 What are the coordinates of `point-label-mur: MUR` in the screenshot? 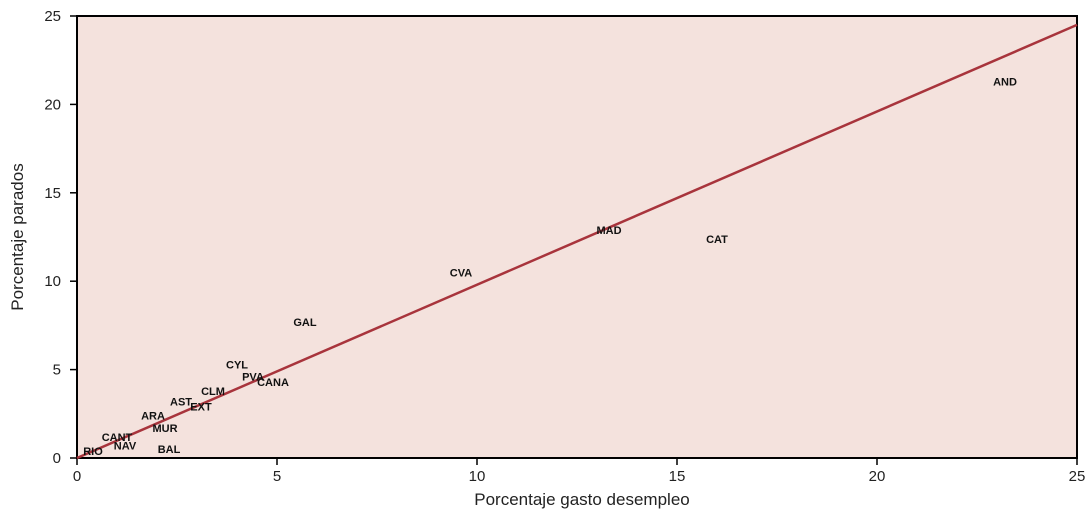 It's located at (164, 429).